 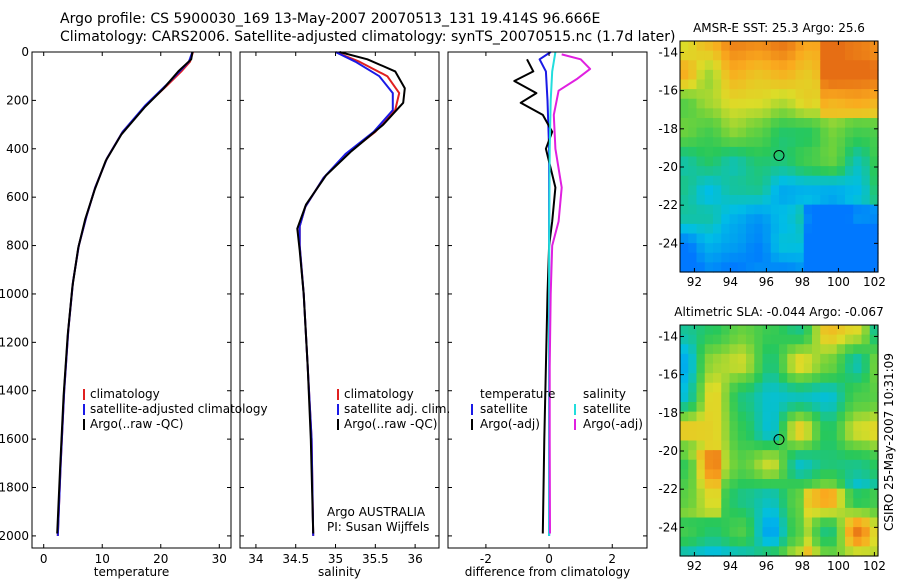 I want to click on map-x-tick-label: 102, so click(x=874, y=282).